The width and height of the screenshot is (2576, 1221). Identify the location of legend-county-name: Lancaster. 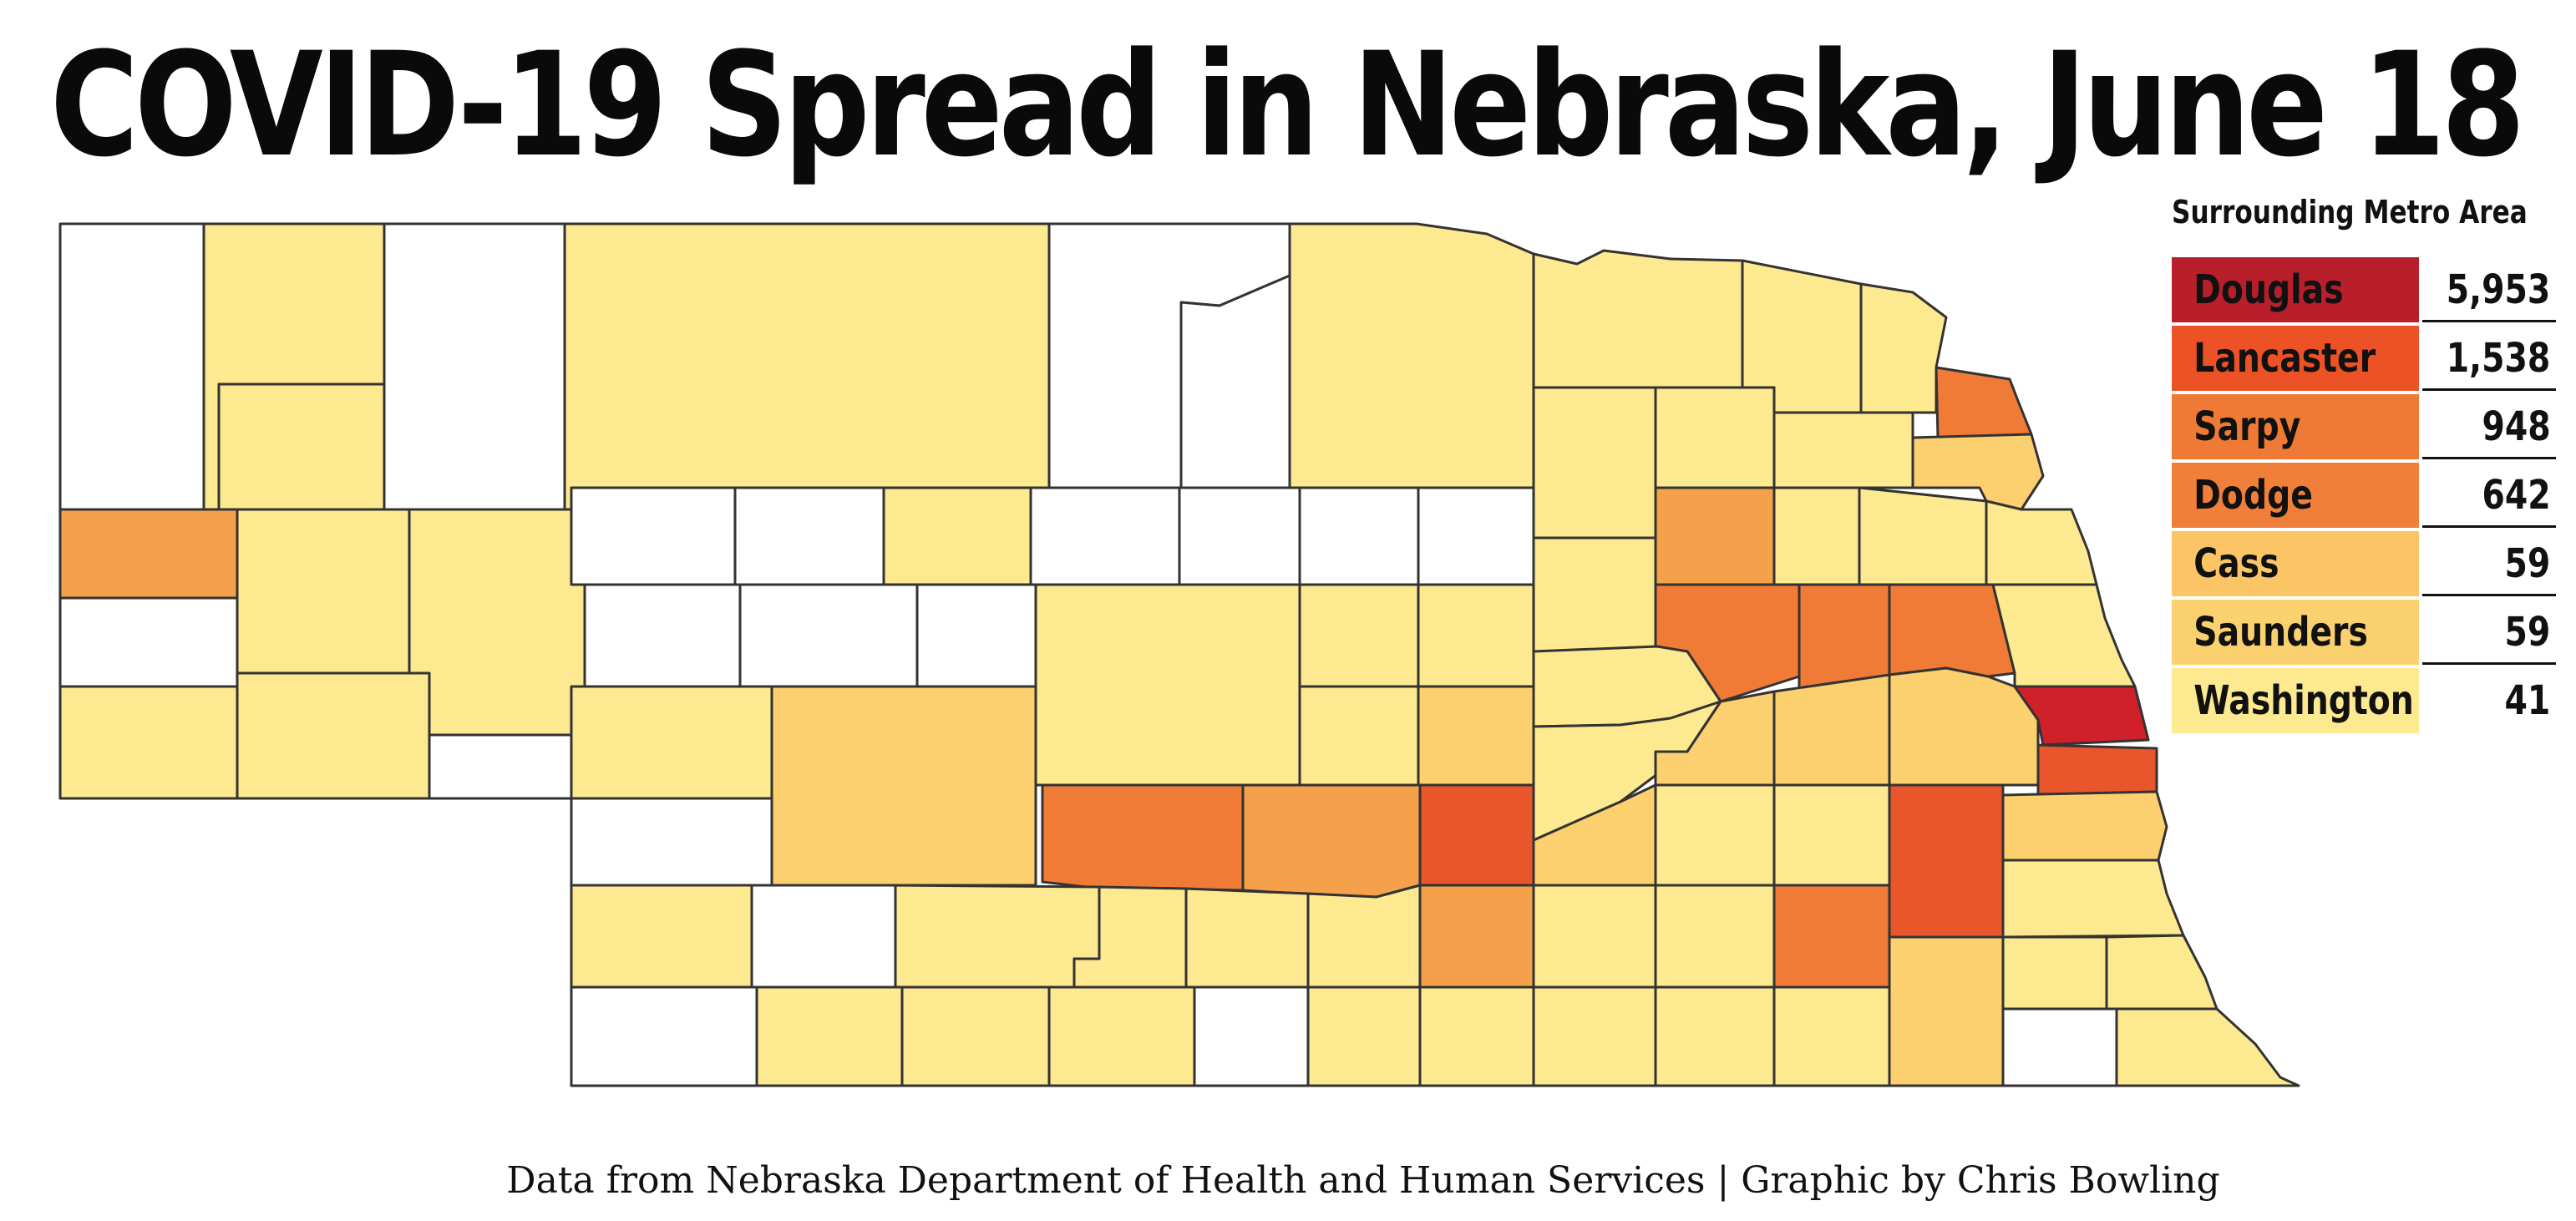
(2284, 358).